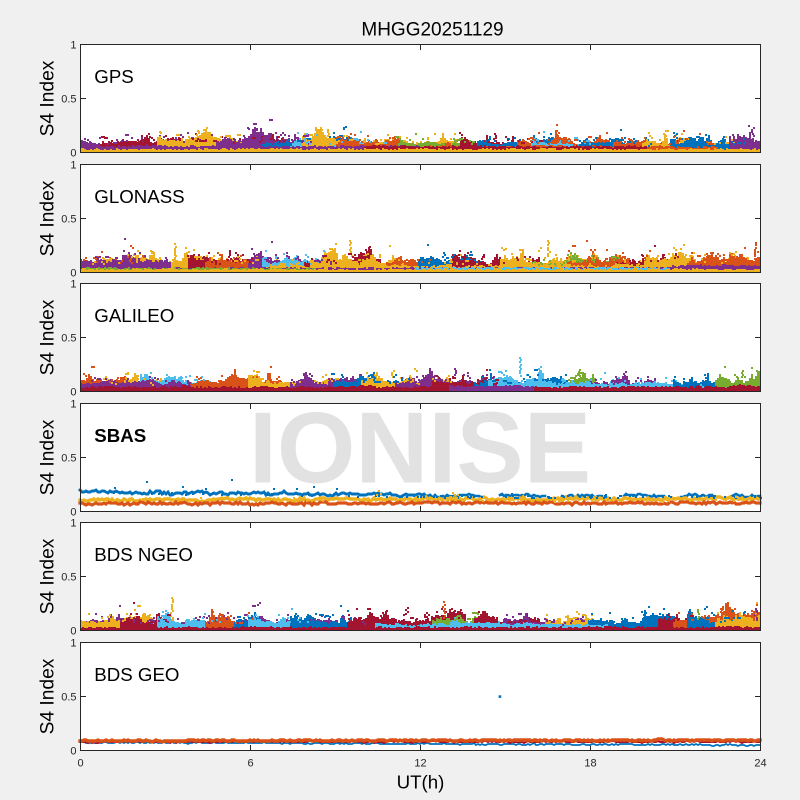 Image resolution: width=800 pixels, height=800 pixels. Describe the element at coordinates (120, 435) in the screenshot. I see `svg-text: SBAS` at that location.